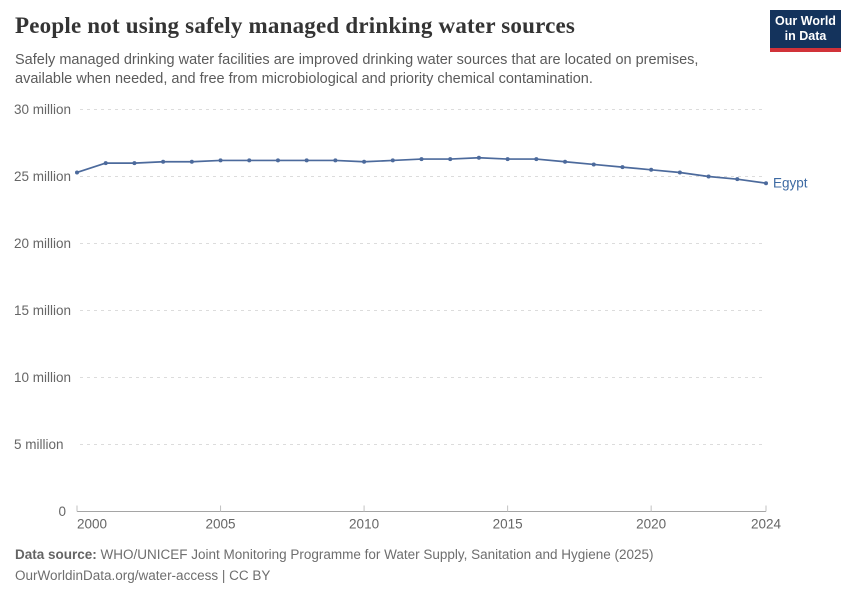 This screenshot has height=600, width=850. Describe the element at coordinates (805, 36) in the screenshot. I see `owid-logo-line2: in Data` at that location.